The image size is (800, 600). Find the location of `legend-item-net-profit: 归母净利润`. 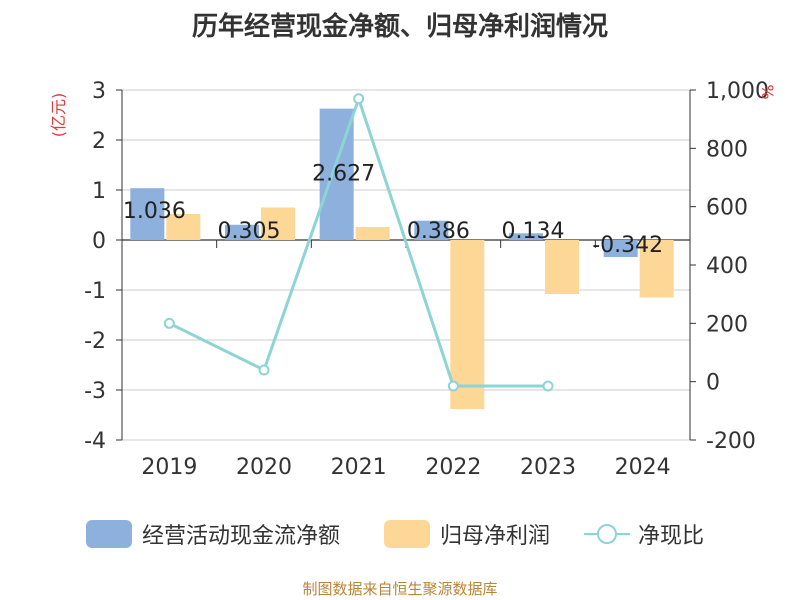

legend-item-net-profit: 归母净利润 is located at coordinates (467, 534).